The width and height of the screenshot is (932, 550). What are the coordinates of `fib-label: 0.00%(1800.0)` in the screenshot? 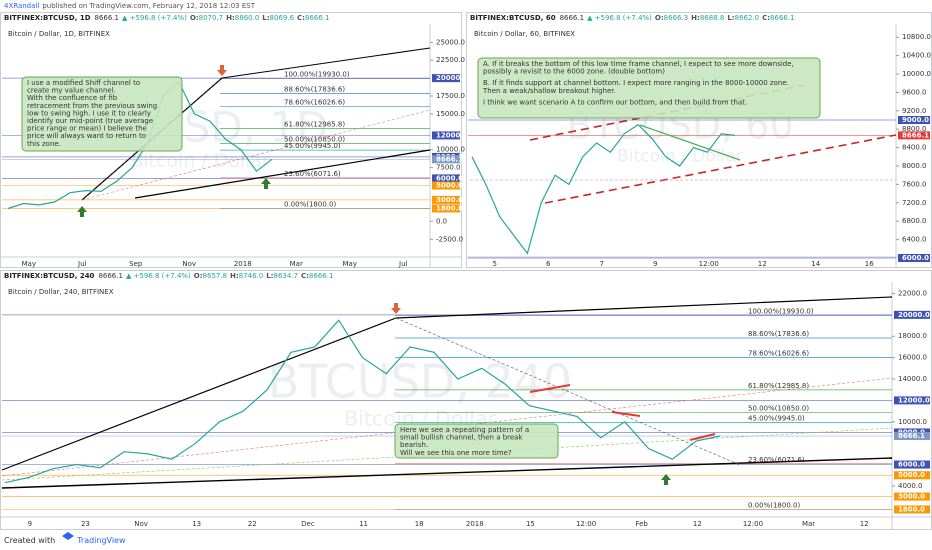 It's located at (310, 204).